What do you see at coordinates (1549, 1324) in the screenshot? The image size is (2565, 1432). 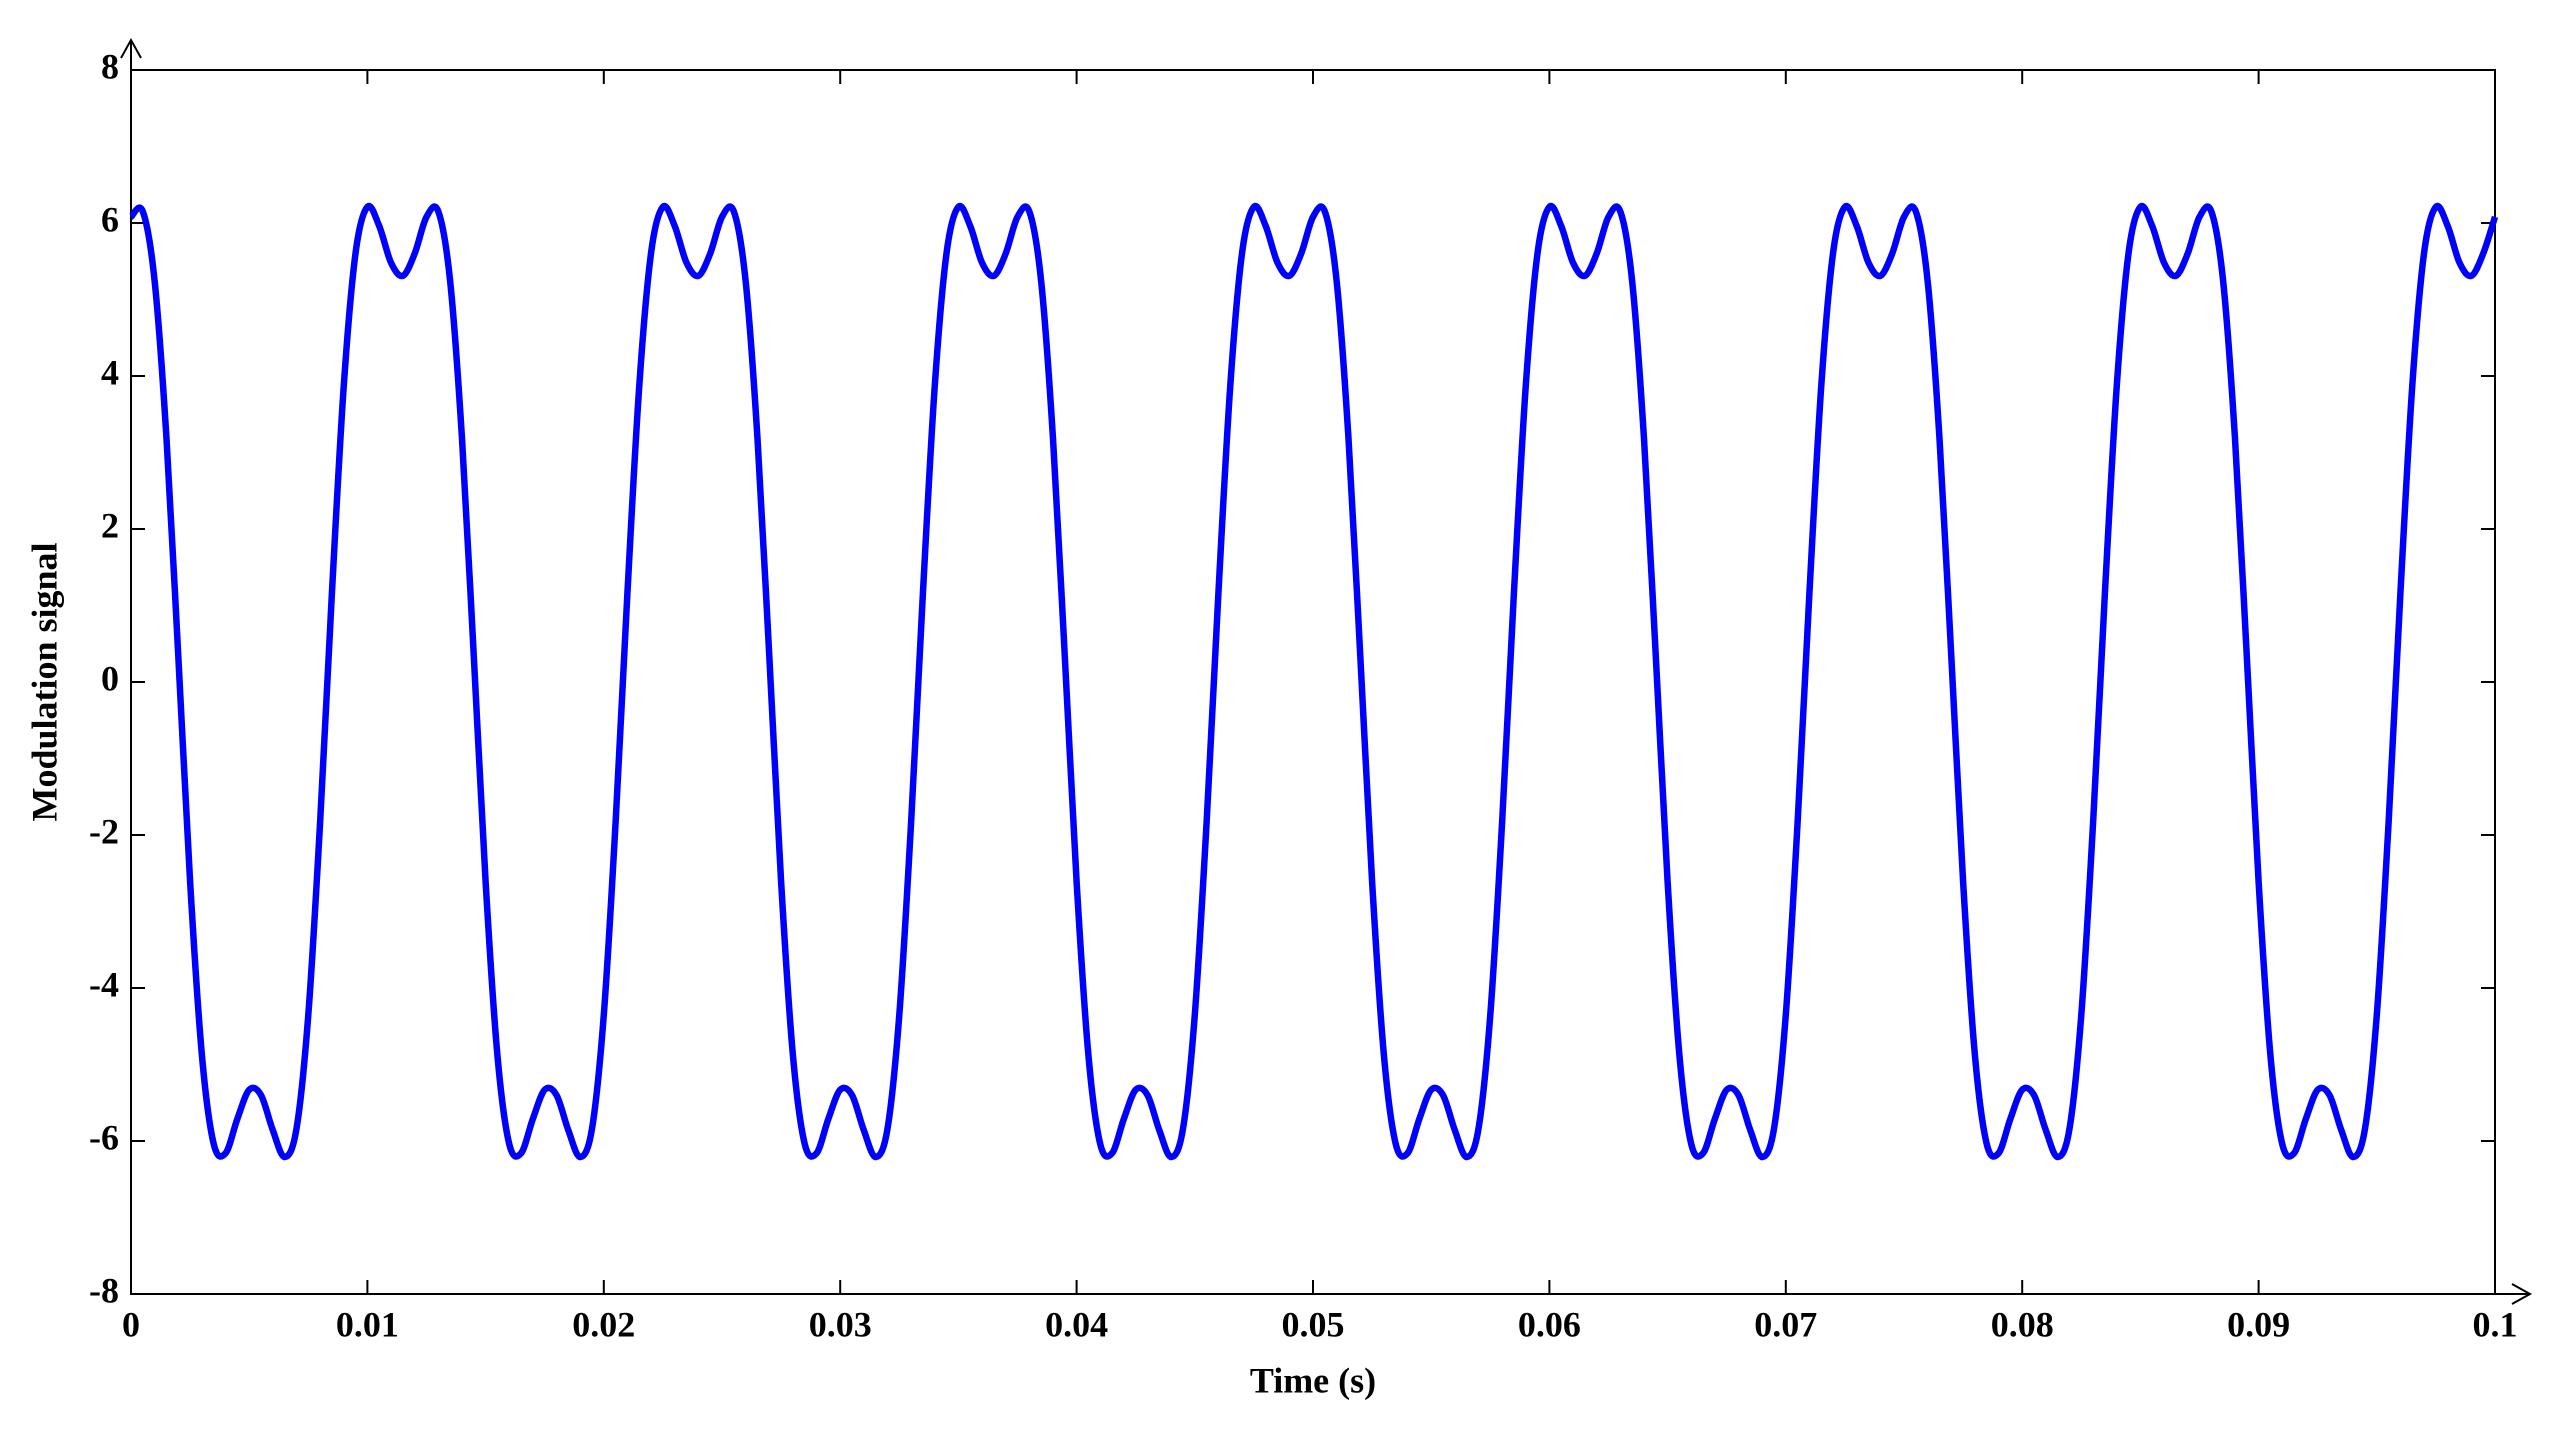 I see `x-tick-label: 0.06` at bounding box center [1549, 1324].